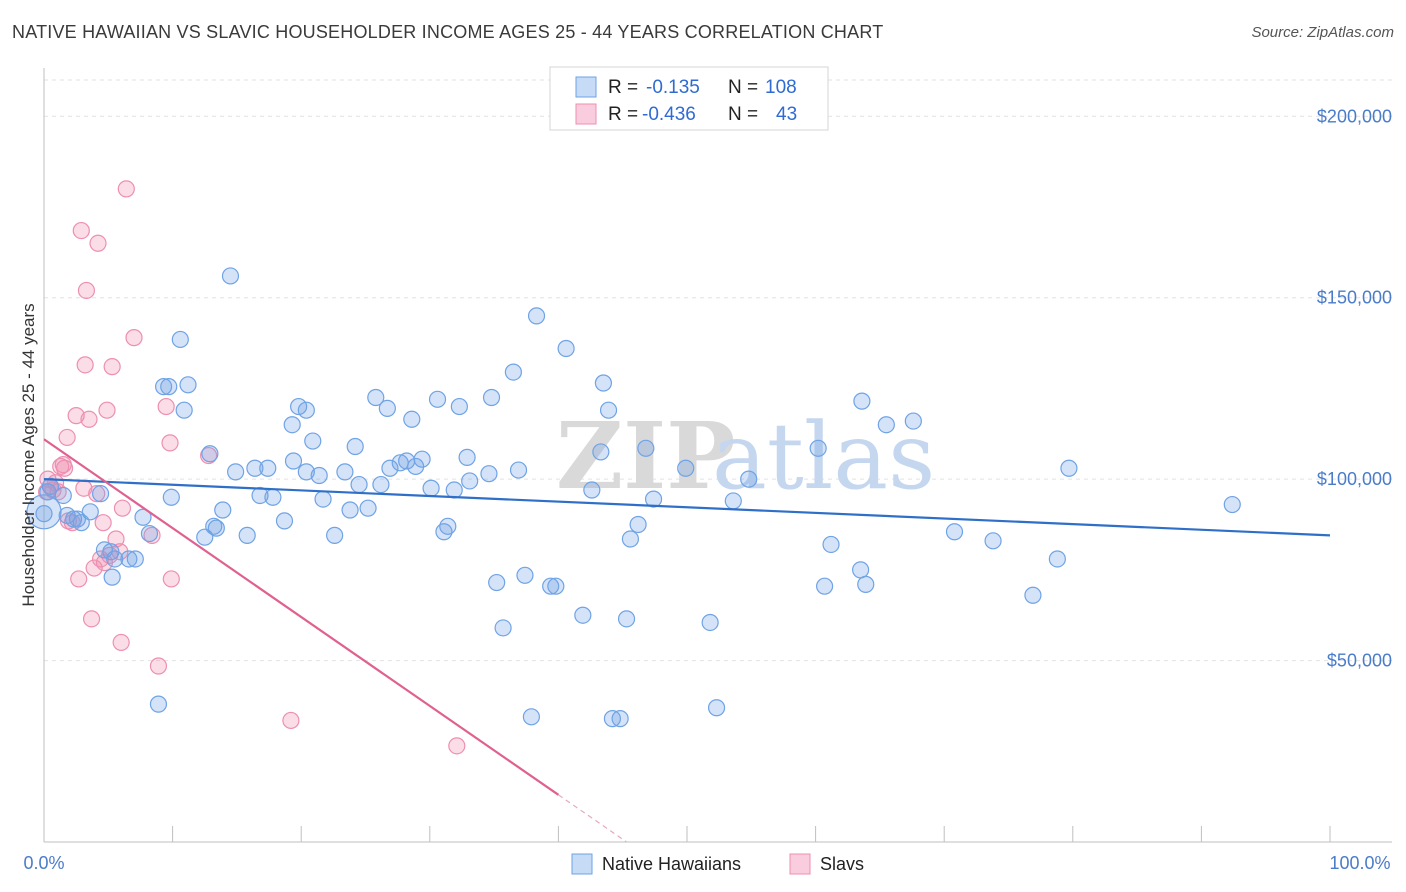  What do you see at coordinates (687, 834) in the screenshot?
I see `x-axis-ticks` at bounding box center [687, 834].